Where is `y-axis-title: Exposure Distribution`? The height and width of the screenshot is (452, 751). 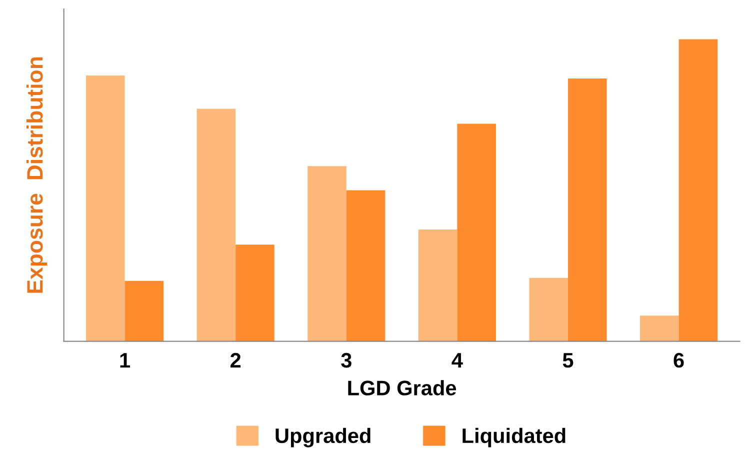
y-axis-title: Exposure Distribution is located at coordinates (37, 175).